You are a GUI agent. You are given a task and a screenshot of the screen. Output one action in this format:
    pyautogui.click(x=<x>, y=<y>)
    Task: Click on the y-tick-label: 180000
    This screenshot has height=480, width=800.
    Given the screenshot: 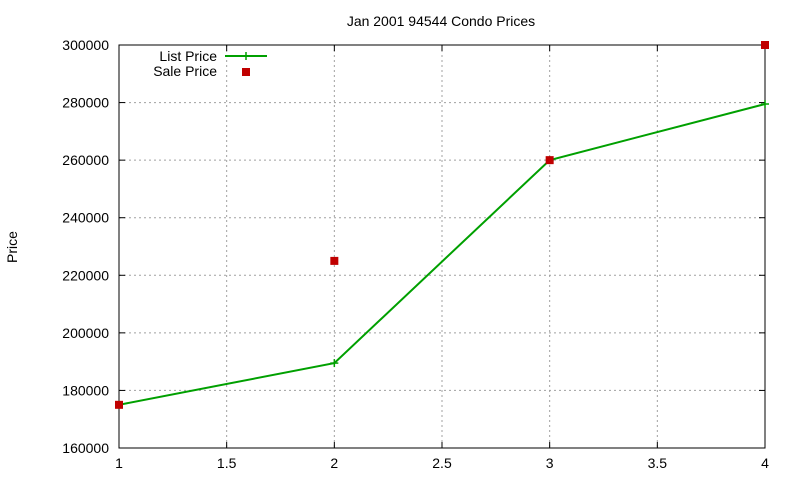 What is the action you would take?
    pyautogui.click(x=85, y=390)
    